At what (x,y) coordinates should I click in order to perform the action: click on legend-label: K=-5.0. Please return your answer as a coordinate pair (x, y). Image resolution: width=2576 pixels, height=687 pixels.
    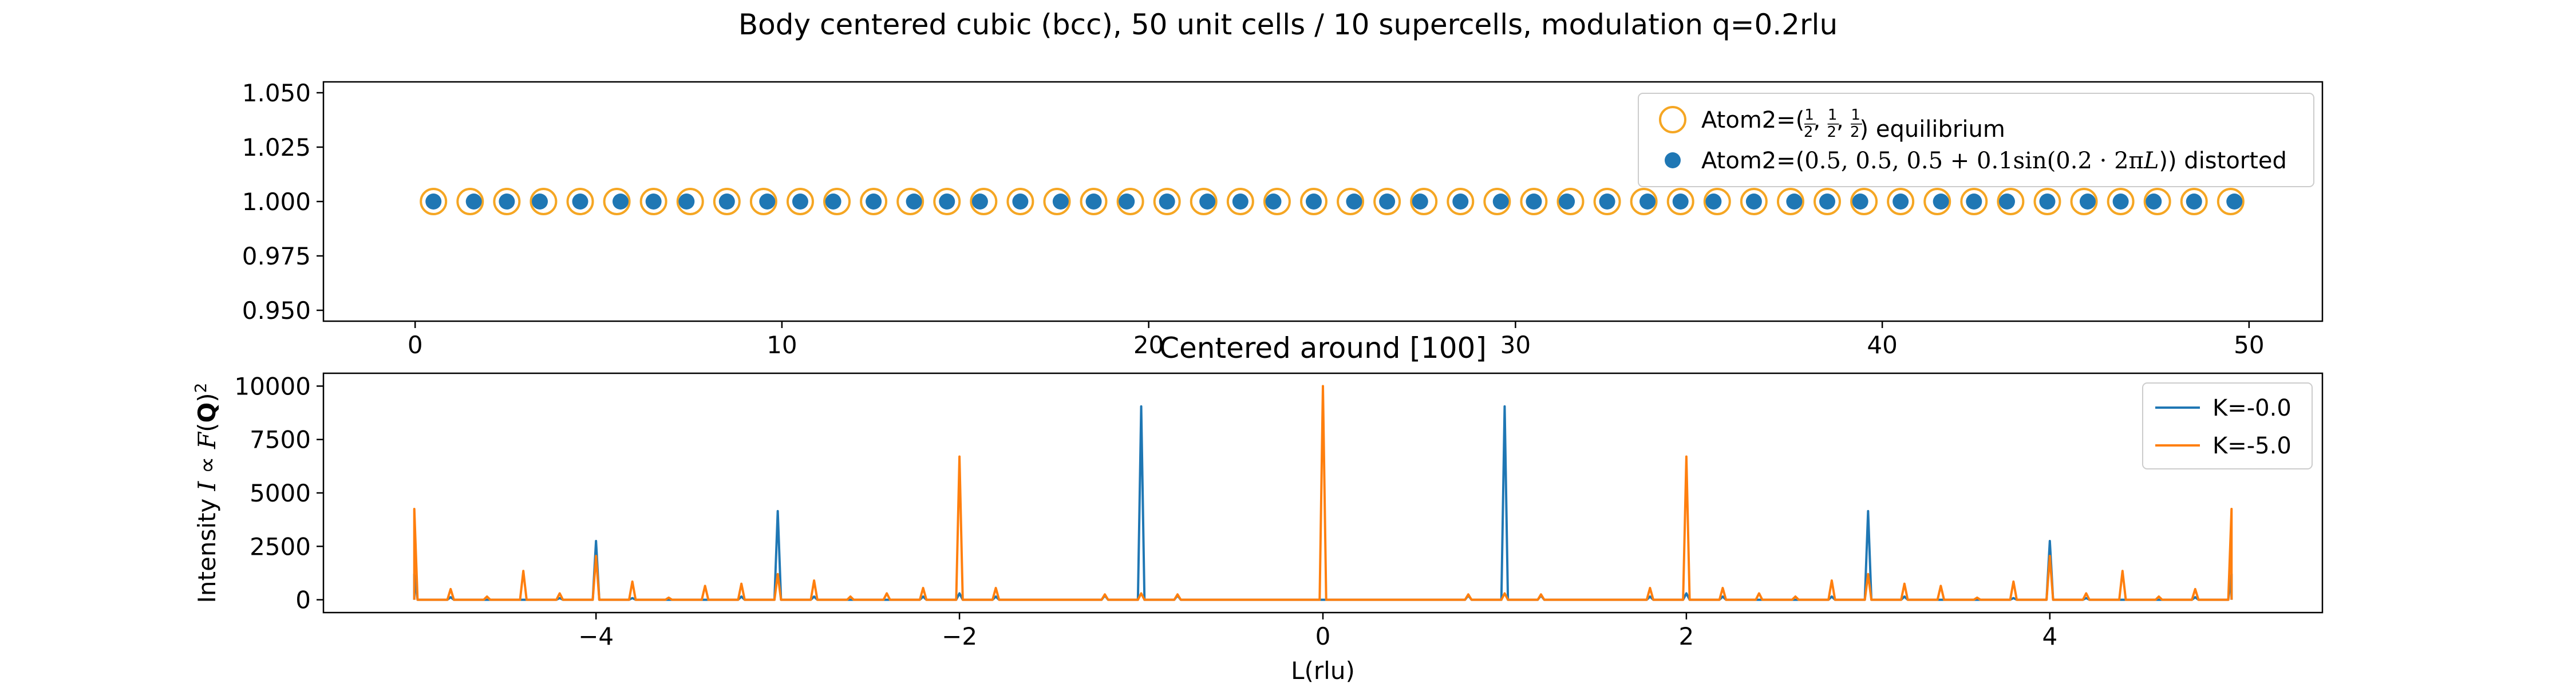
    Looking at the image, I should click on (2251, 446).